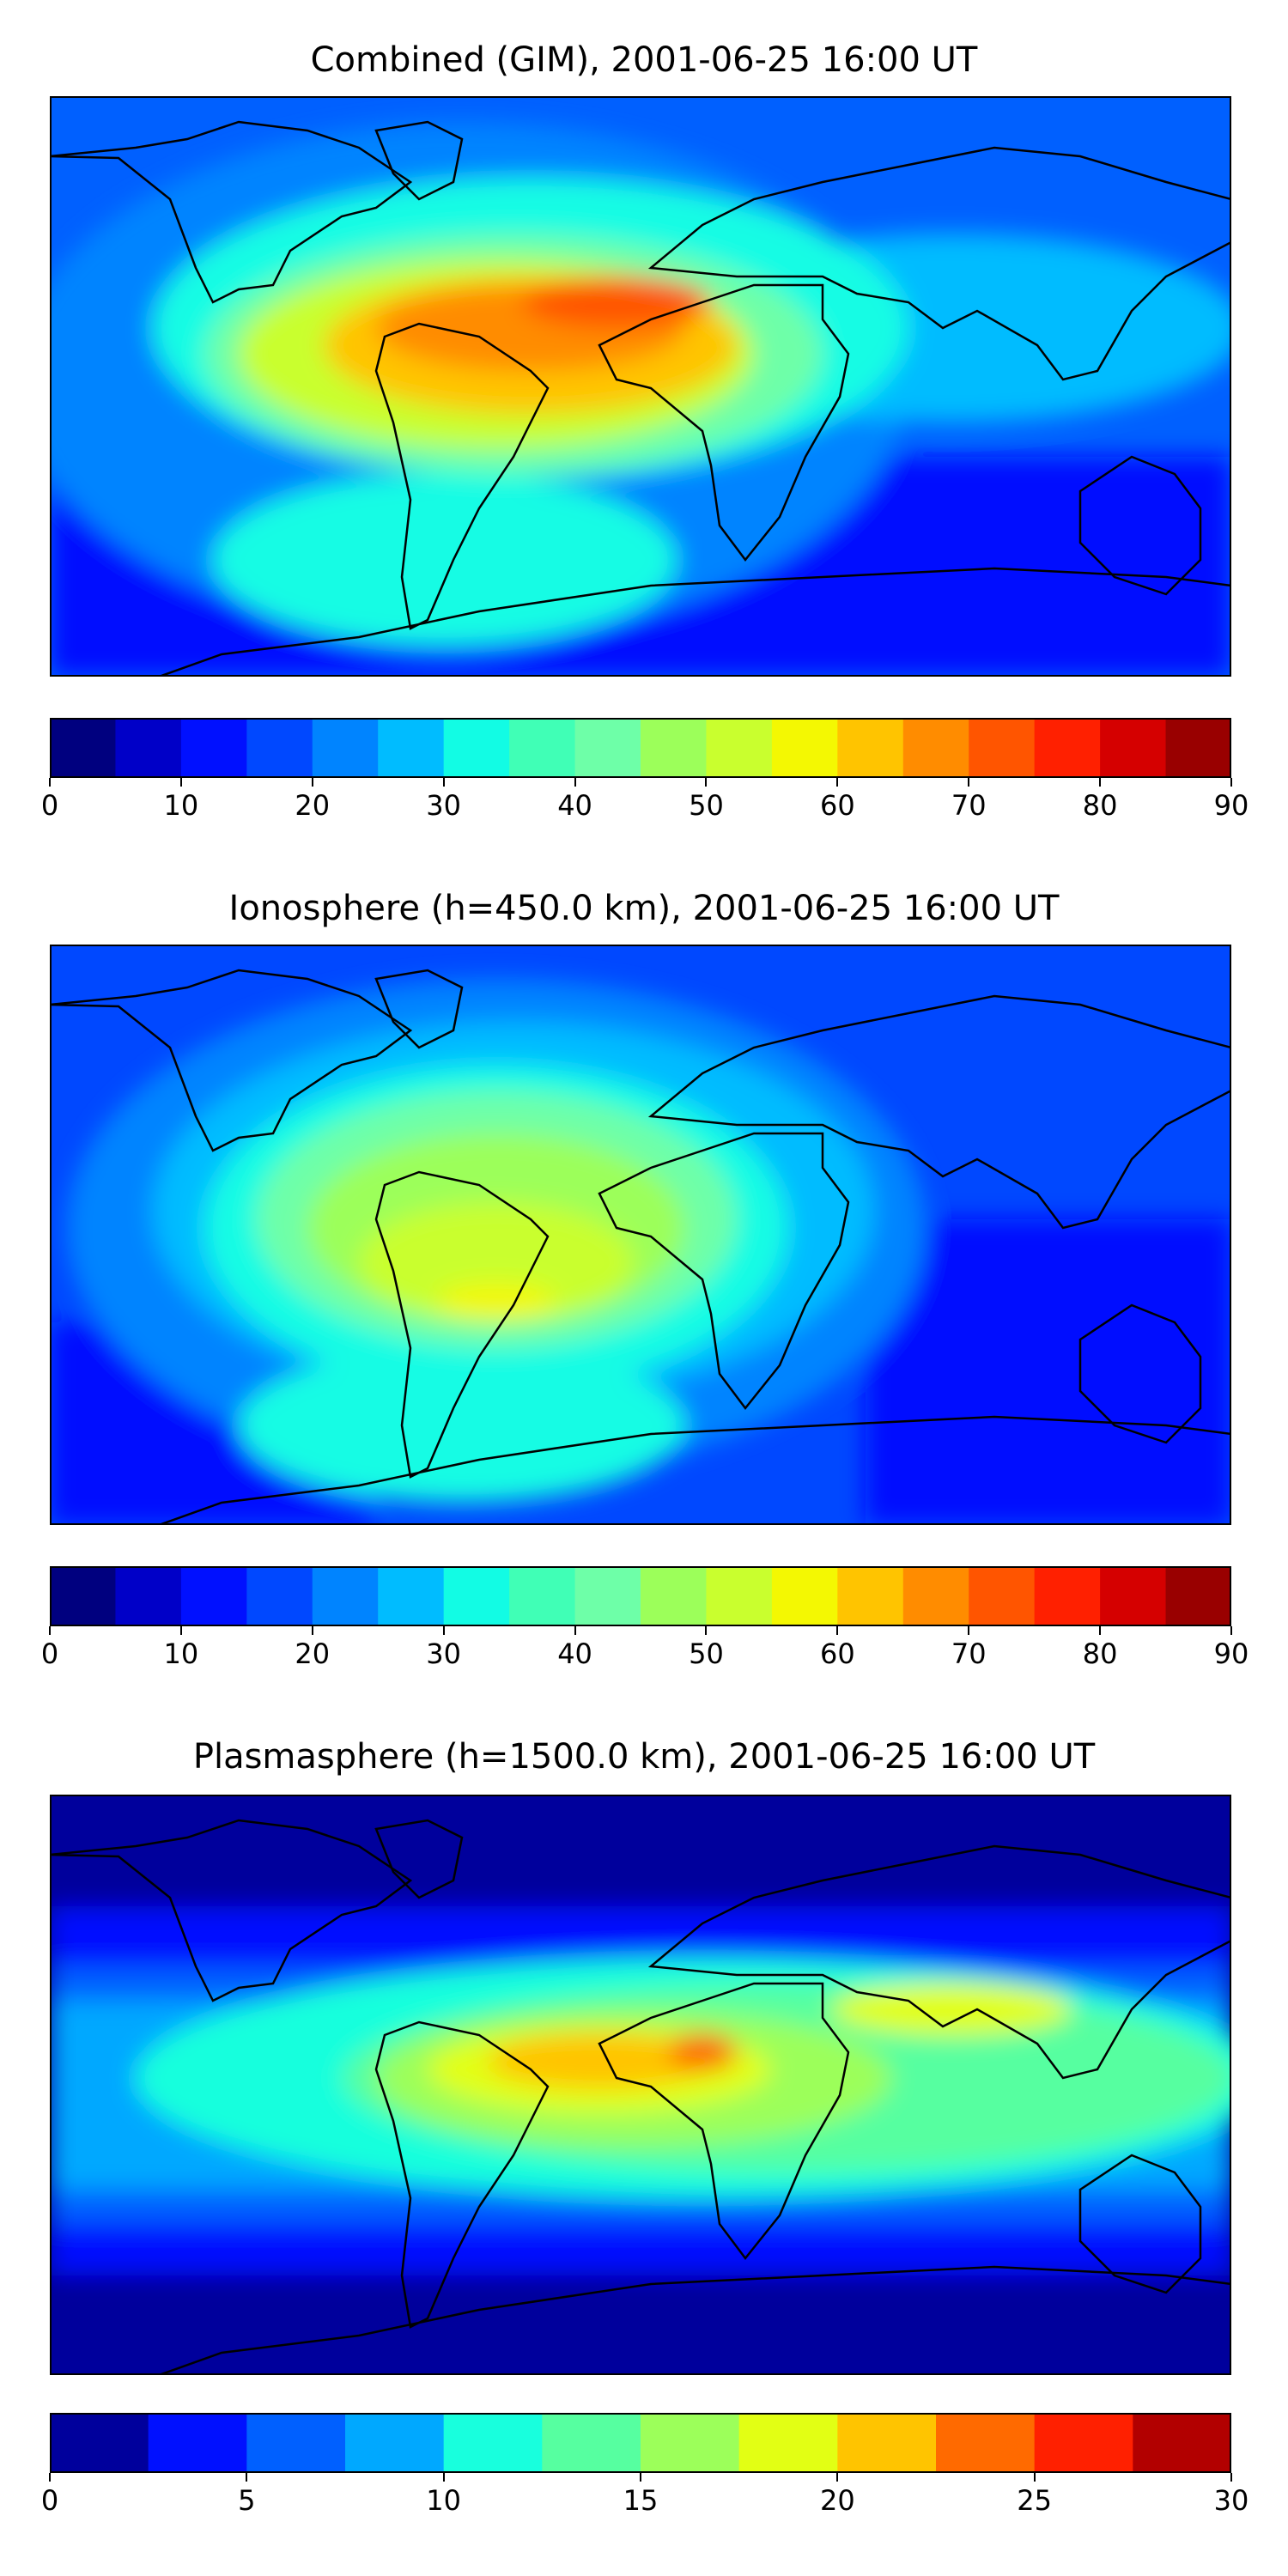 Image resolution: width=1288 pixels, height=2576 pixels. Describe the element at coordinates (247, 2500) in the screenshot. I see `colorbar-tick-label: 5` at that location.